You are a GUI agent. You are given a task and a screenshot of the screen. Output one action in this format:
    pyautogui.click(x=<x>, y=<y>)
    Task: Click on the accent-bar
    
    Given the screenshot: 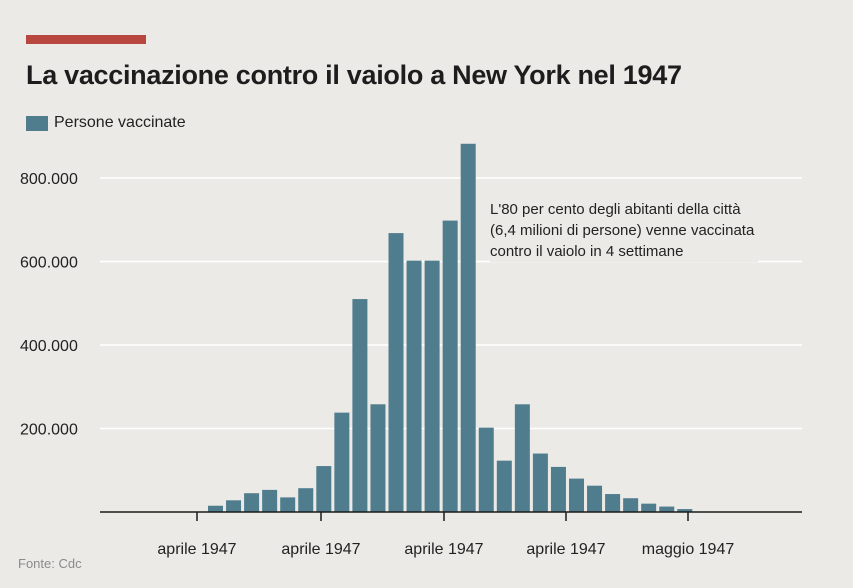 What is the action you would take?
    pyautogui.click(x=86, y=39)
    